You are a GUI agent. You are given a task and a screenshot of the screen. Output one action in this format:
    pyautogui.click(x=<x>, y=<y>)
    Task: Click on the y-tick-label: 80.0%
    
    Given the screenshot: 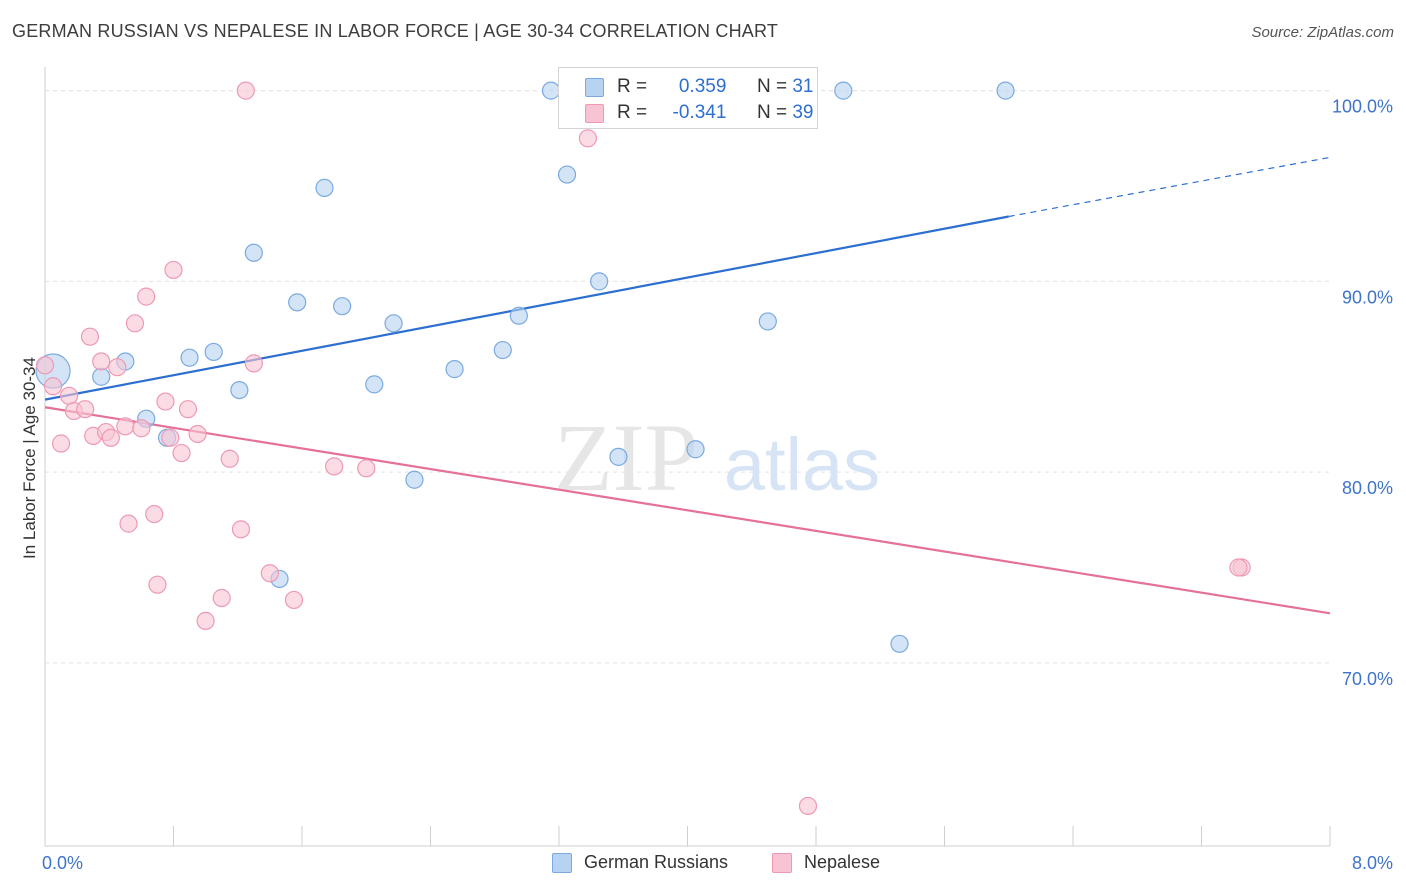 What is the action you would take?
    pyautogui.click(x=1367, y=488)
    